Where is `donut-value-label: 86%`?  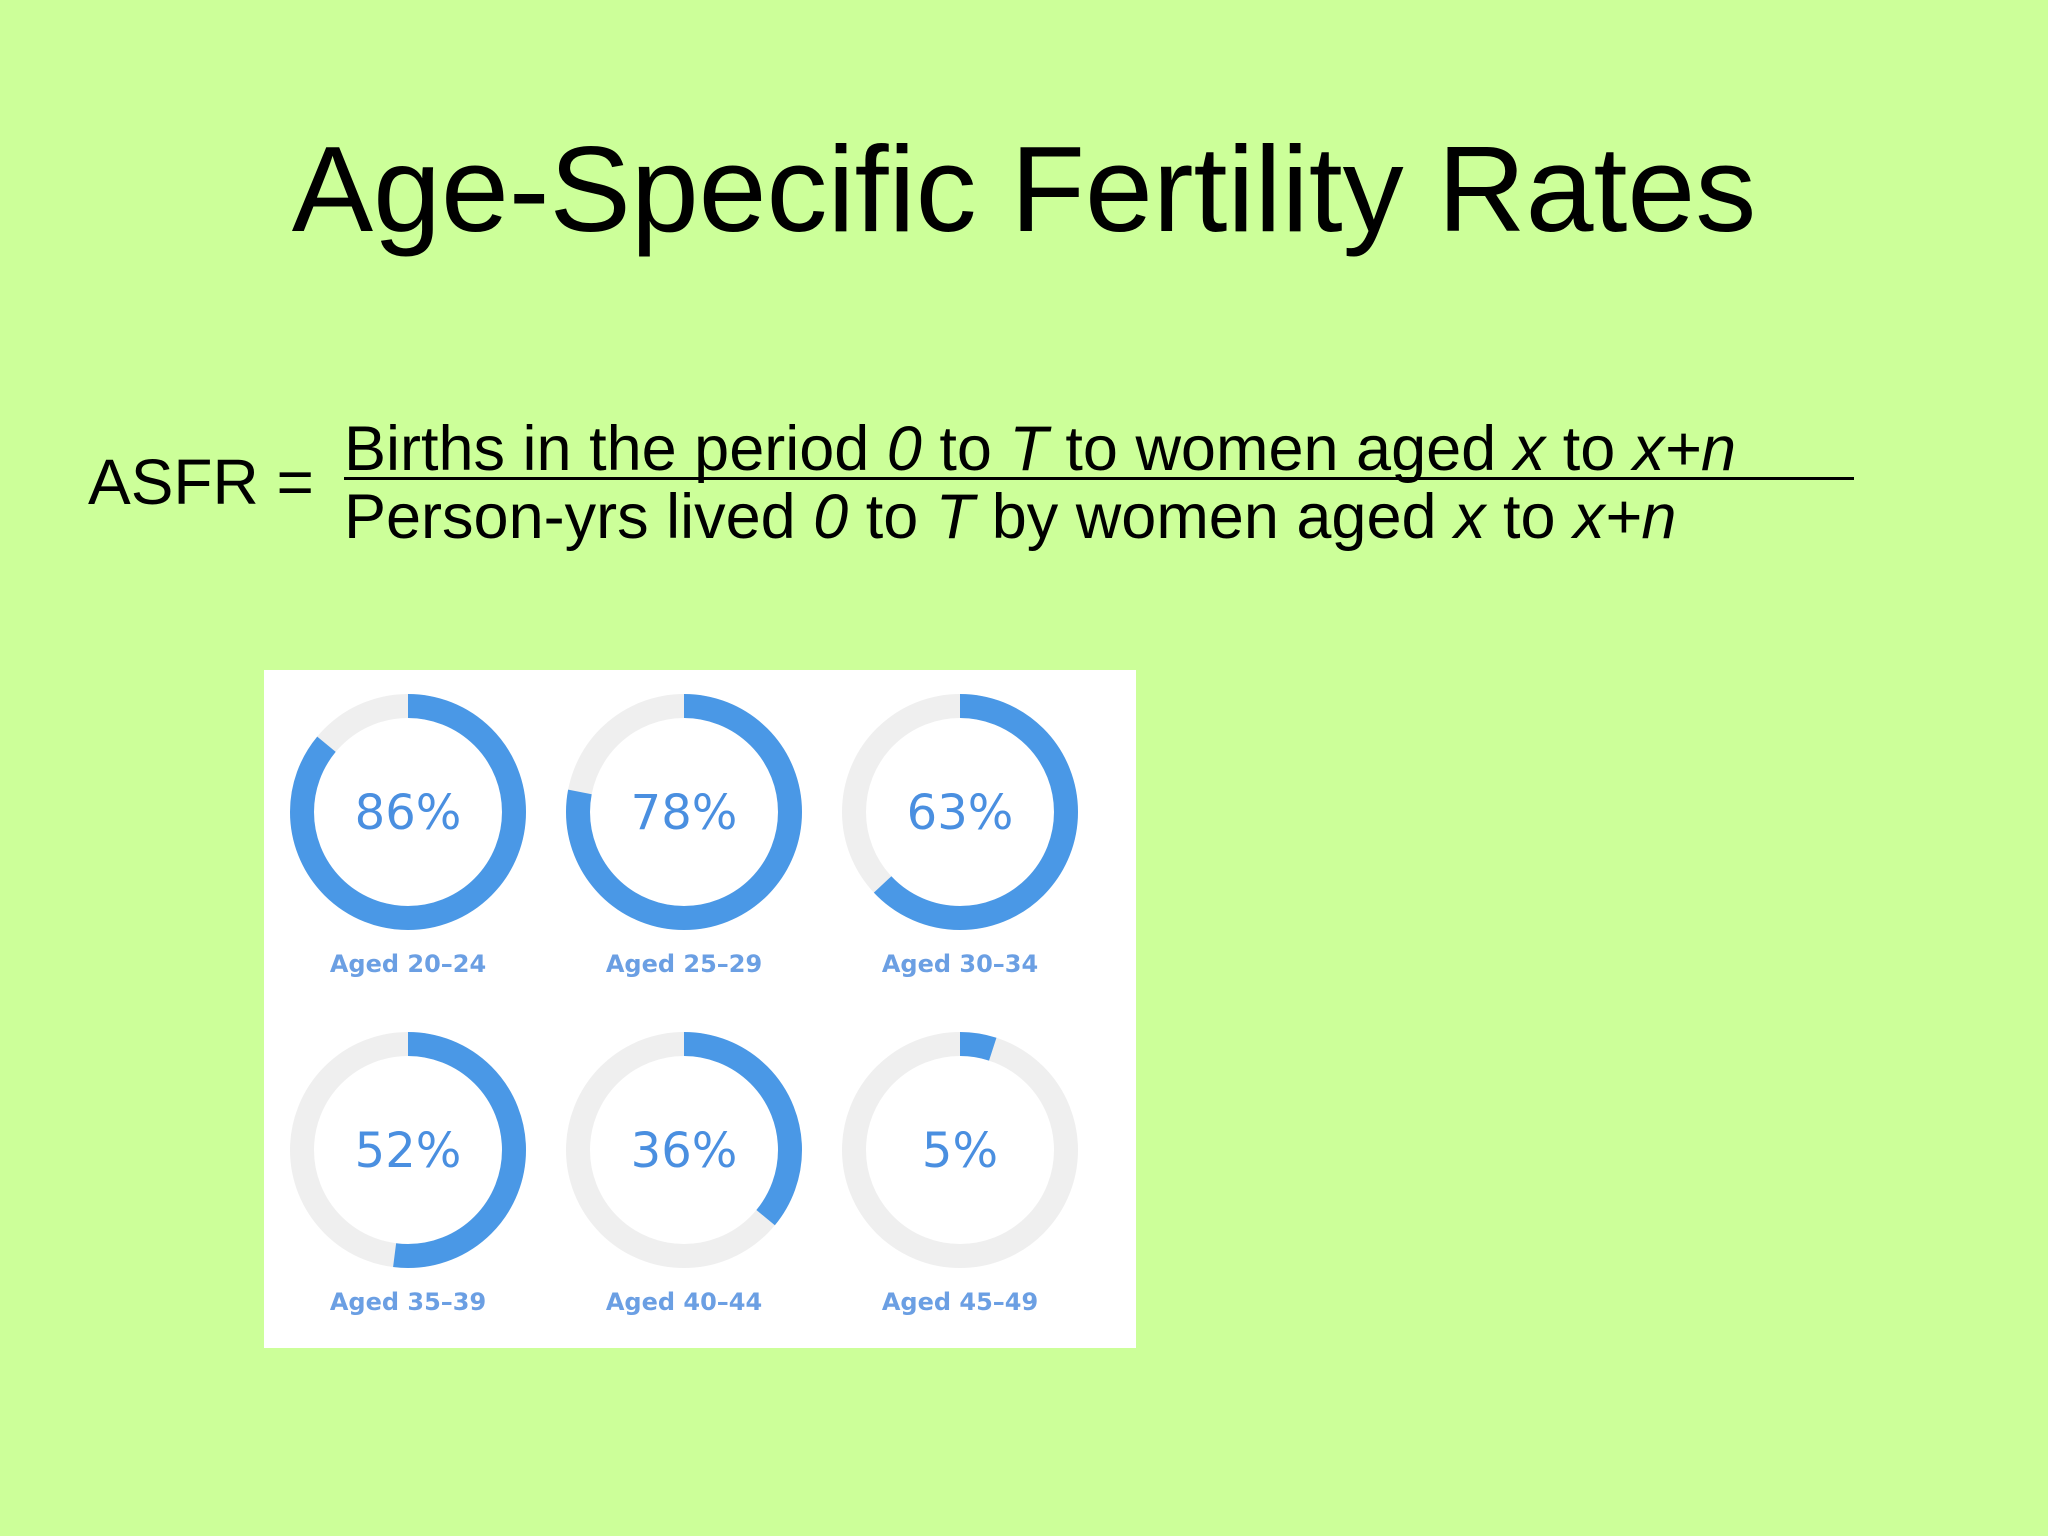
donut-value-label: 86% is located at coordinates (408, 813).